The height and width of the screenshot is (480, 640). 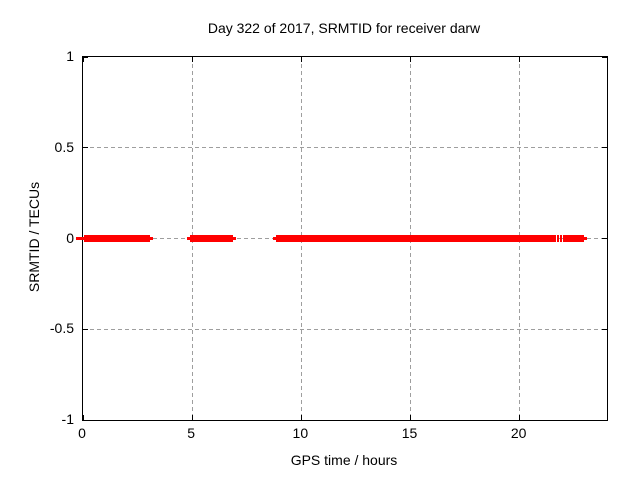 I want to click on x-tick-label: 0, so click(x=82, y=433).